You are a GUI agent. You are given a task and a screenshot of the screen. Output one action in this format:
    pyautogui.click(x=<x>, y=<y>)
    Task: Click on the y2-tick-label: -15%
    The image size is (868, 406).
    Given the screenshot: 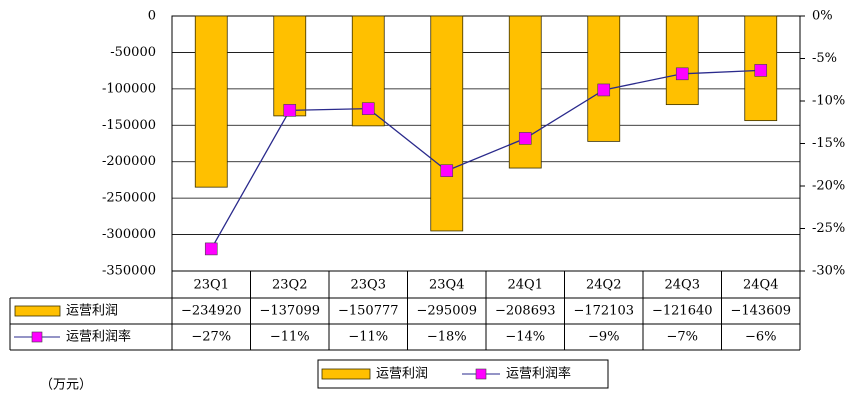 What is the action you would take?
    pyautogui.click(x=828, y=143)
    